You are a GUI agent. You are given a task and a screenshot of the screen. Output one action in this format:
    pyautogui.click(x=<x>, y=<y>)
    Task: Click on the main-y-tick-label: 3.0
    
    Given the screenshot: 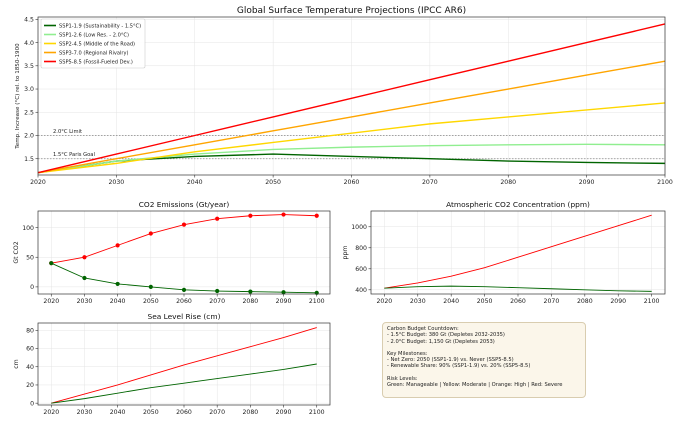 What is the action you would take?
    pyautogui.click(x=29, y=89)
    